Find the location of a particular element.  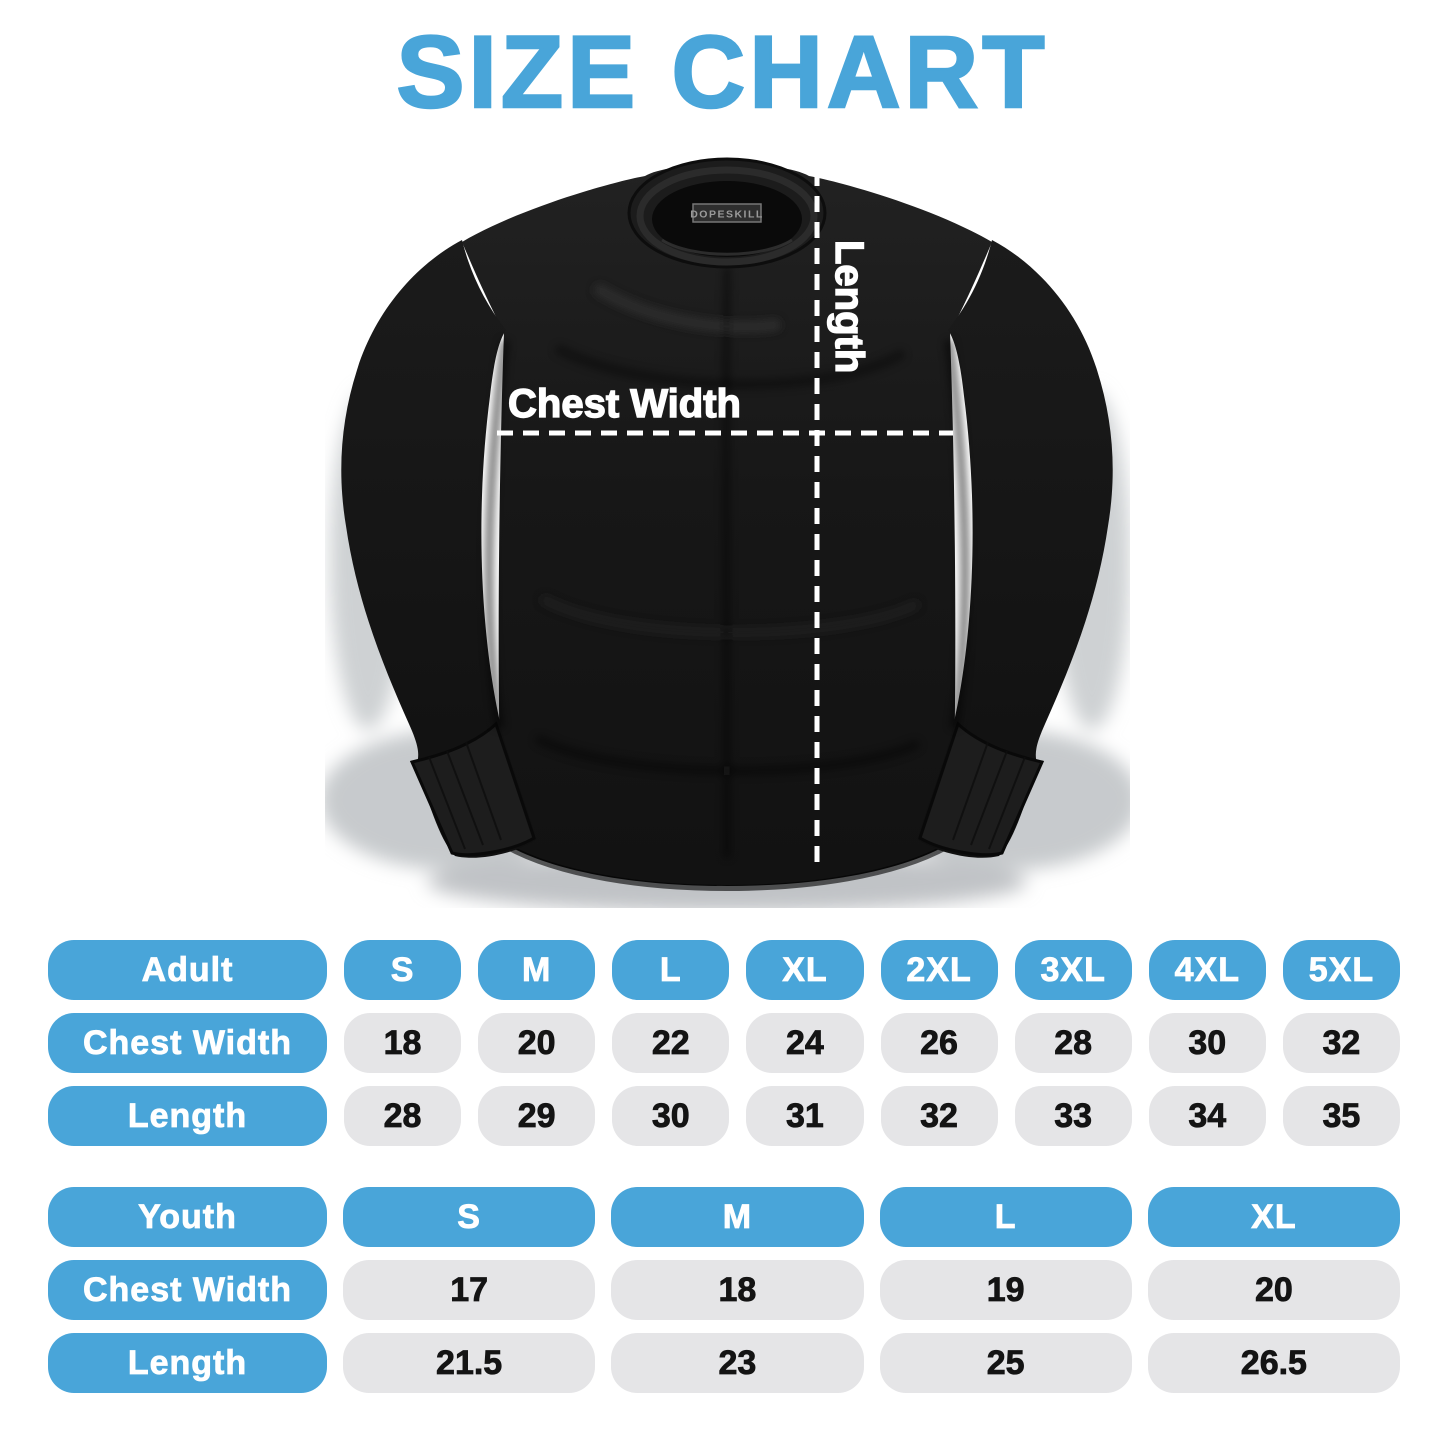

adult-chest-width-value: 28 is located at coordinates (1073, 1043).